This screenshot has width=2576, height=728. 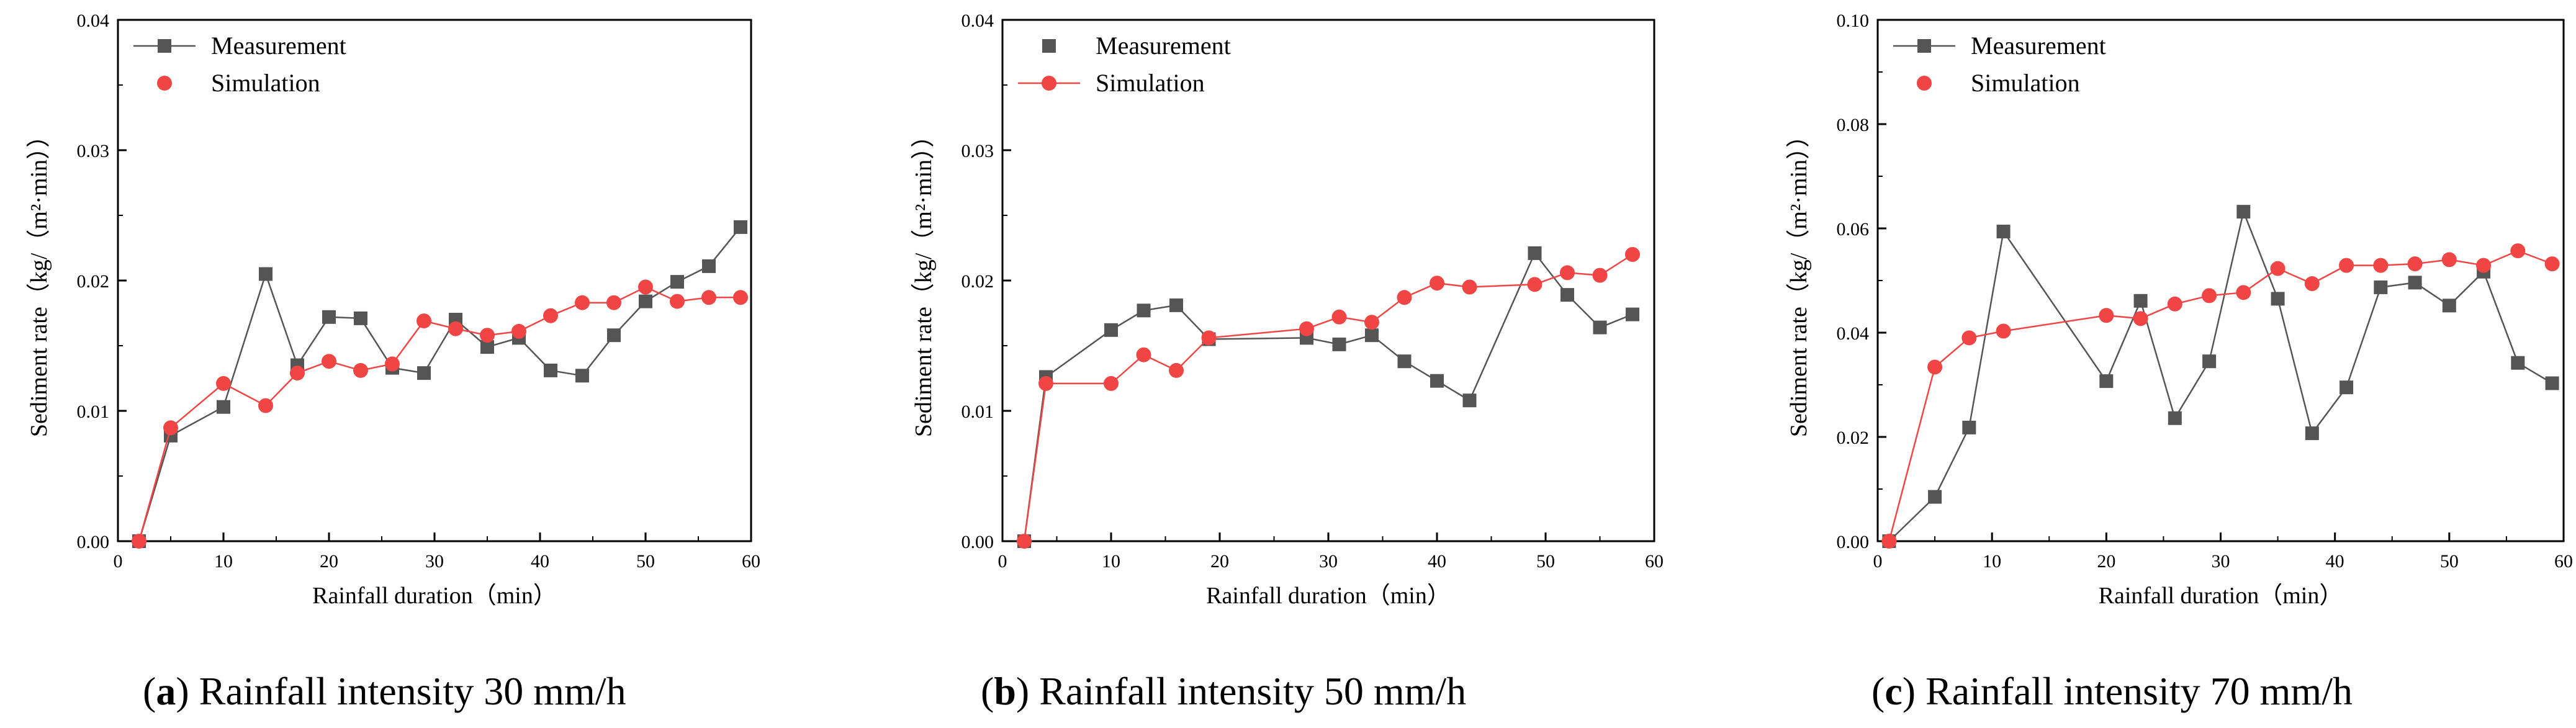 I want to click on caption-punct: (, so click(x=149, y=691).